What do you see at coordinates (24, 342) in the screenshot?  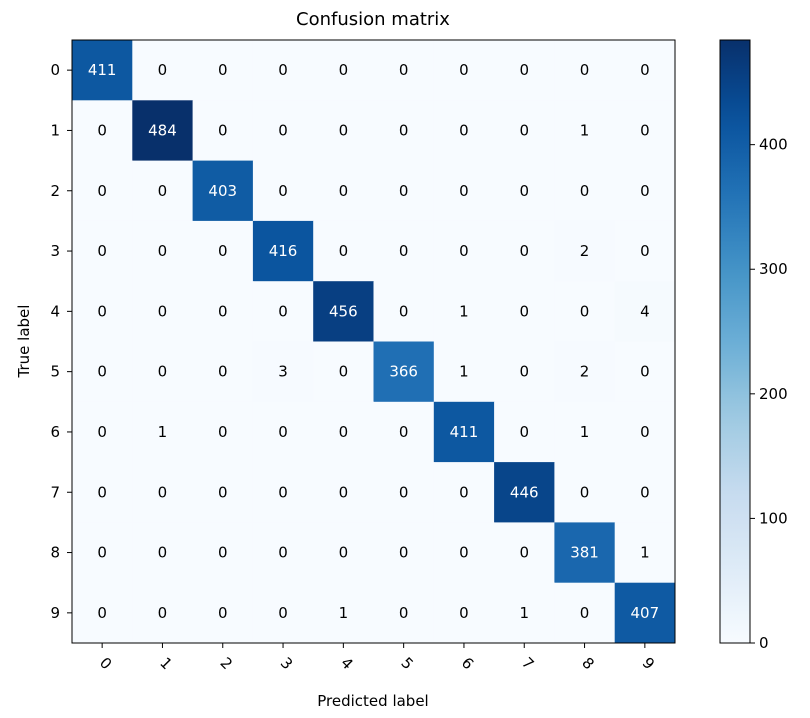 I see `y-axis-label: True label` at bounding box center [24, 342].